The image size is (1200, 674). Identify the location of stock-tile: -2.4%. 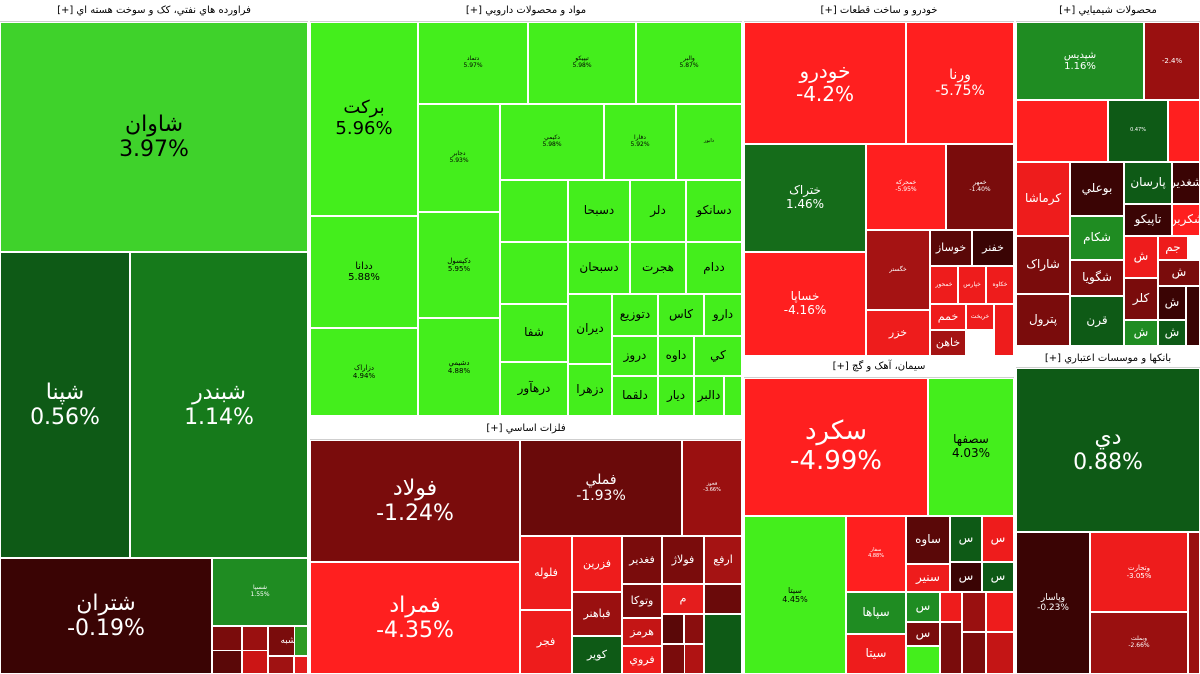
(1172, 61).